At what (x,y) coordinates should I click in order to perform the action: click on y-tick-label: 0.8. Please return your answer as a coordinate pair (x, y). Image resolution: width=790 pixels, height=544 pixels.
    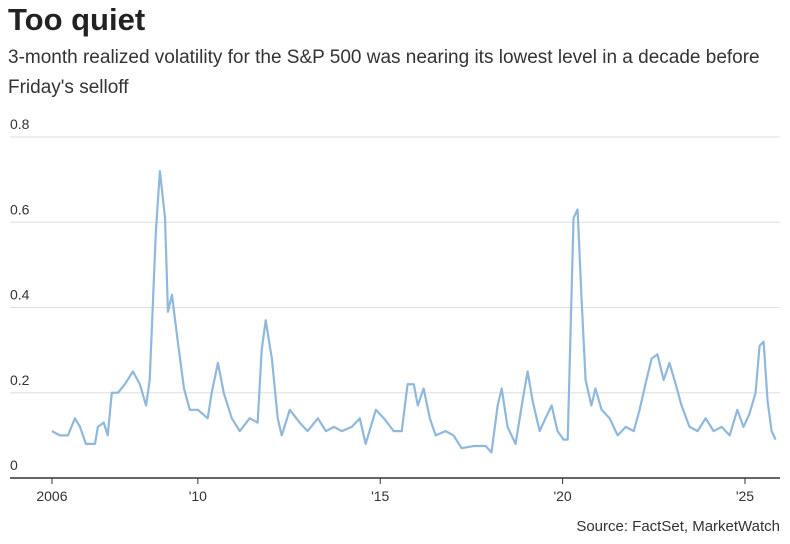
    Looking at the image, I should click on (20, 124).